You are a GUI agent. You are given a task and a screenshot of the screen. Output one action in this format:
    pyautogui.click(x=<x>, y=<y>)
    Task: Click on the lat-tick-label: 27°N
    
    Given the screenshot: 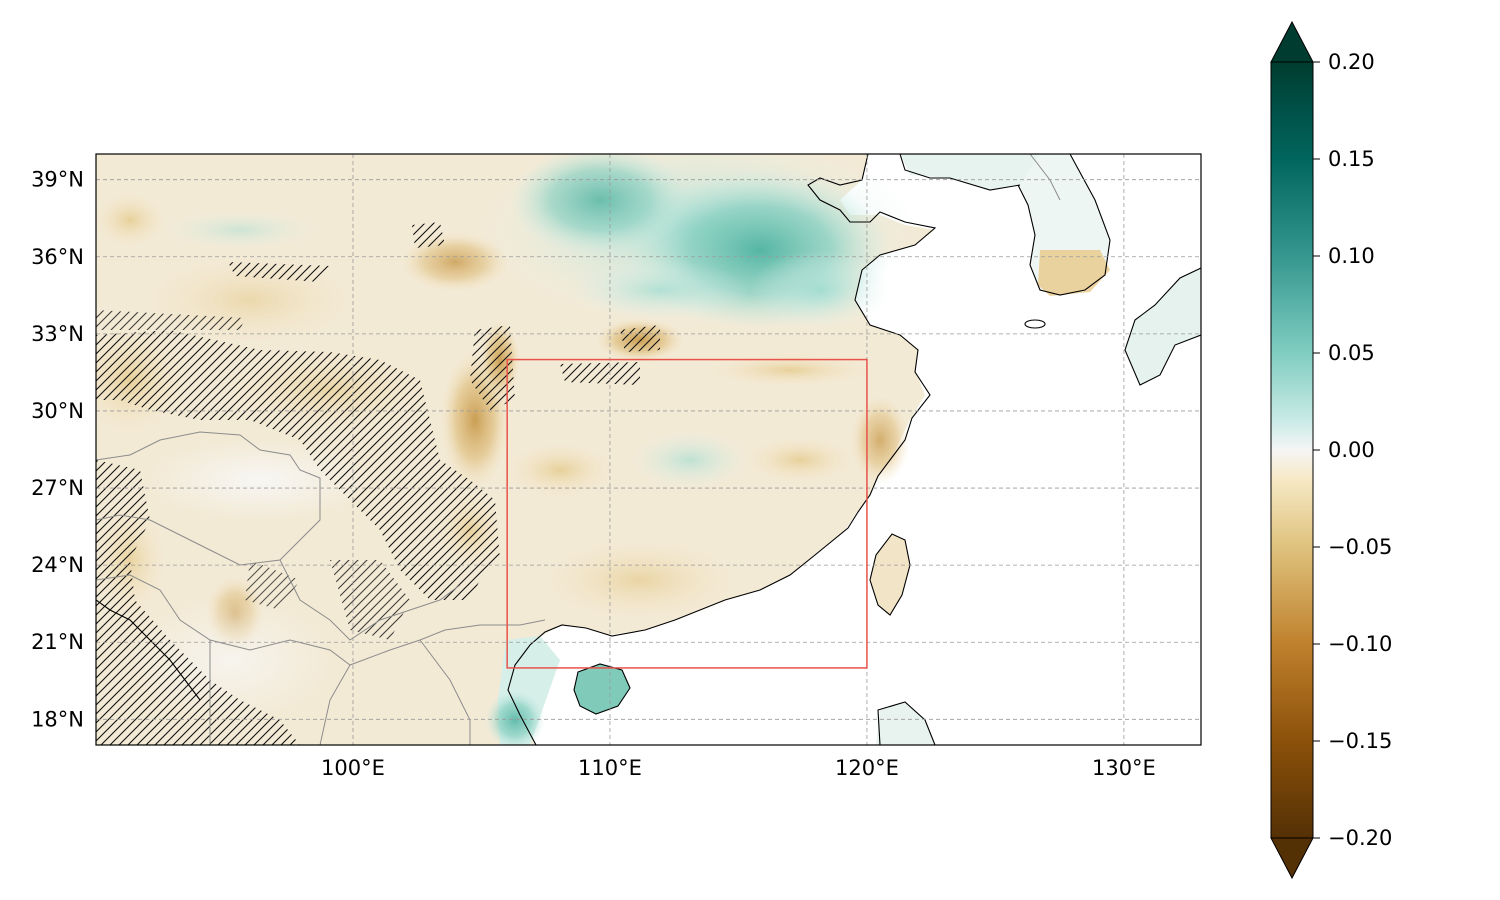 What is the action you would take?
    pyautogui.click(x=57, y=488)
    